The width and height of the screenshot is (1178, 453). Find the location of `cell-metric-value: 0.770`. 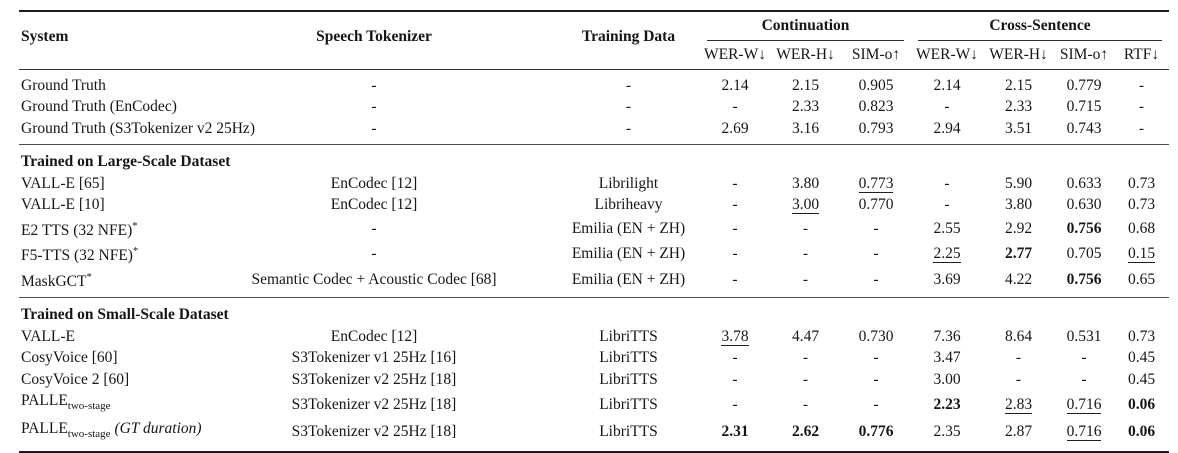

cell-metric-value: 0.770 is located at coordinates (876, 205).